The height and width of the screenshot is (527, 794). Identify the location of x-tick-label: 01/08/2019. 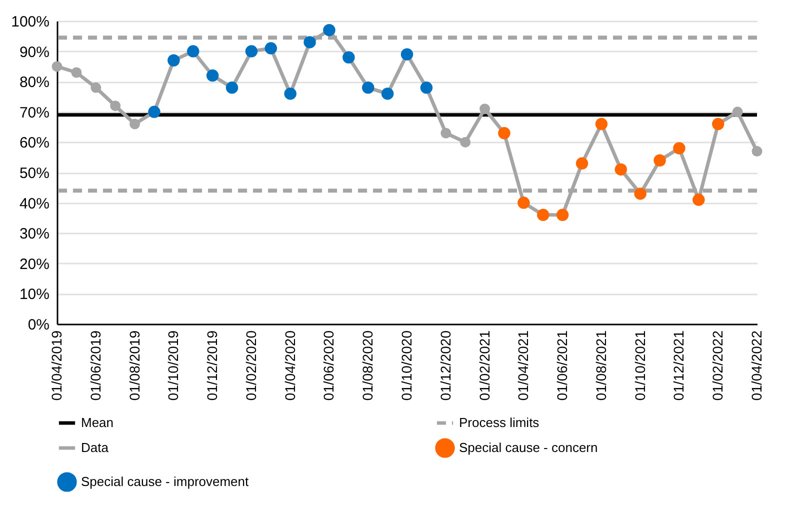
(134, 365).